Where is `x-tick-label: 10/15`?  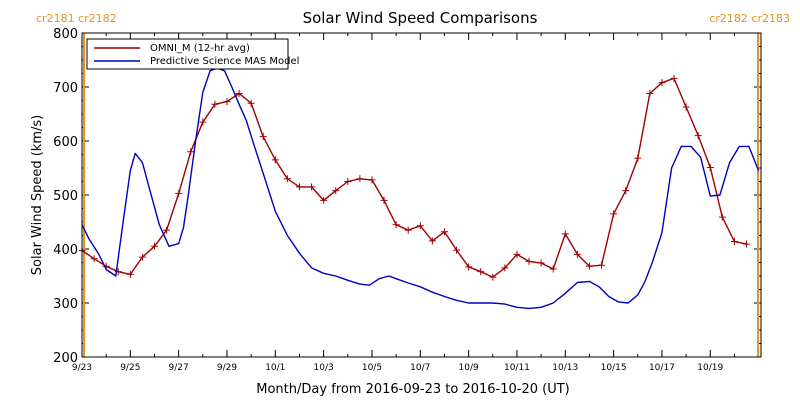
x-tick-label: 10/15 is located at coordinates (614, 368).